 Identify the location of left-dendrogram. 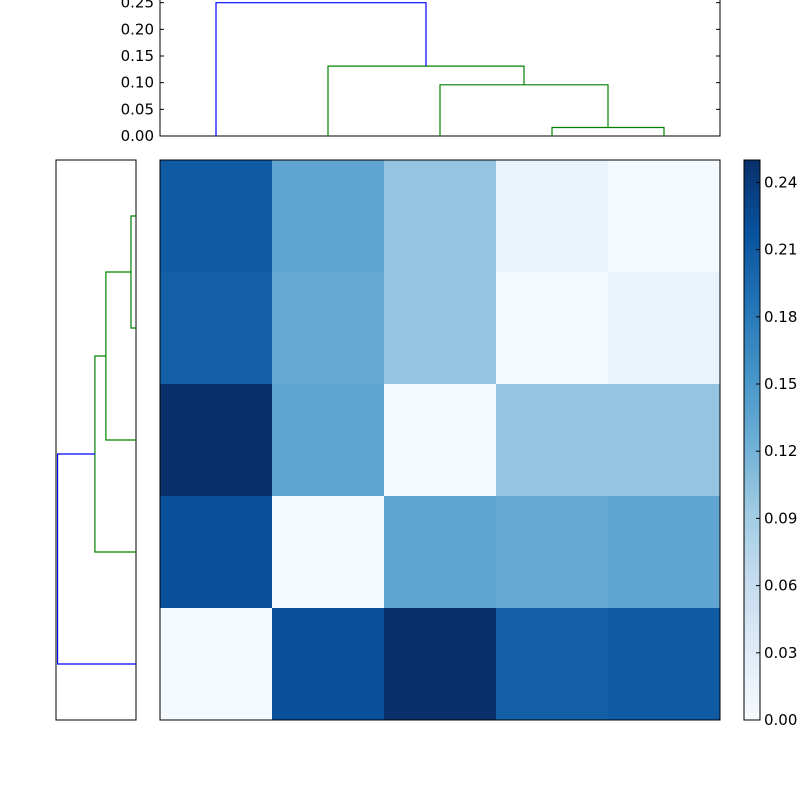
(96, 440).